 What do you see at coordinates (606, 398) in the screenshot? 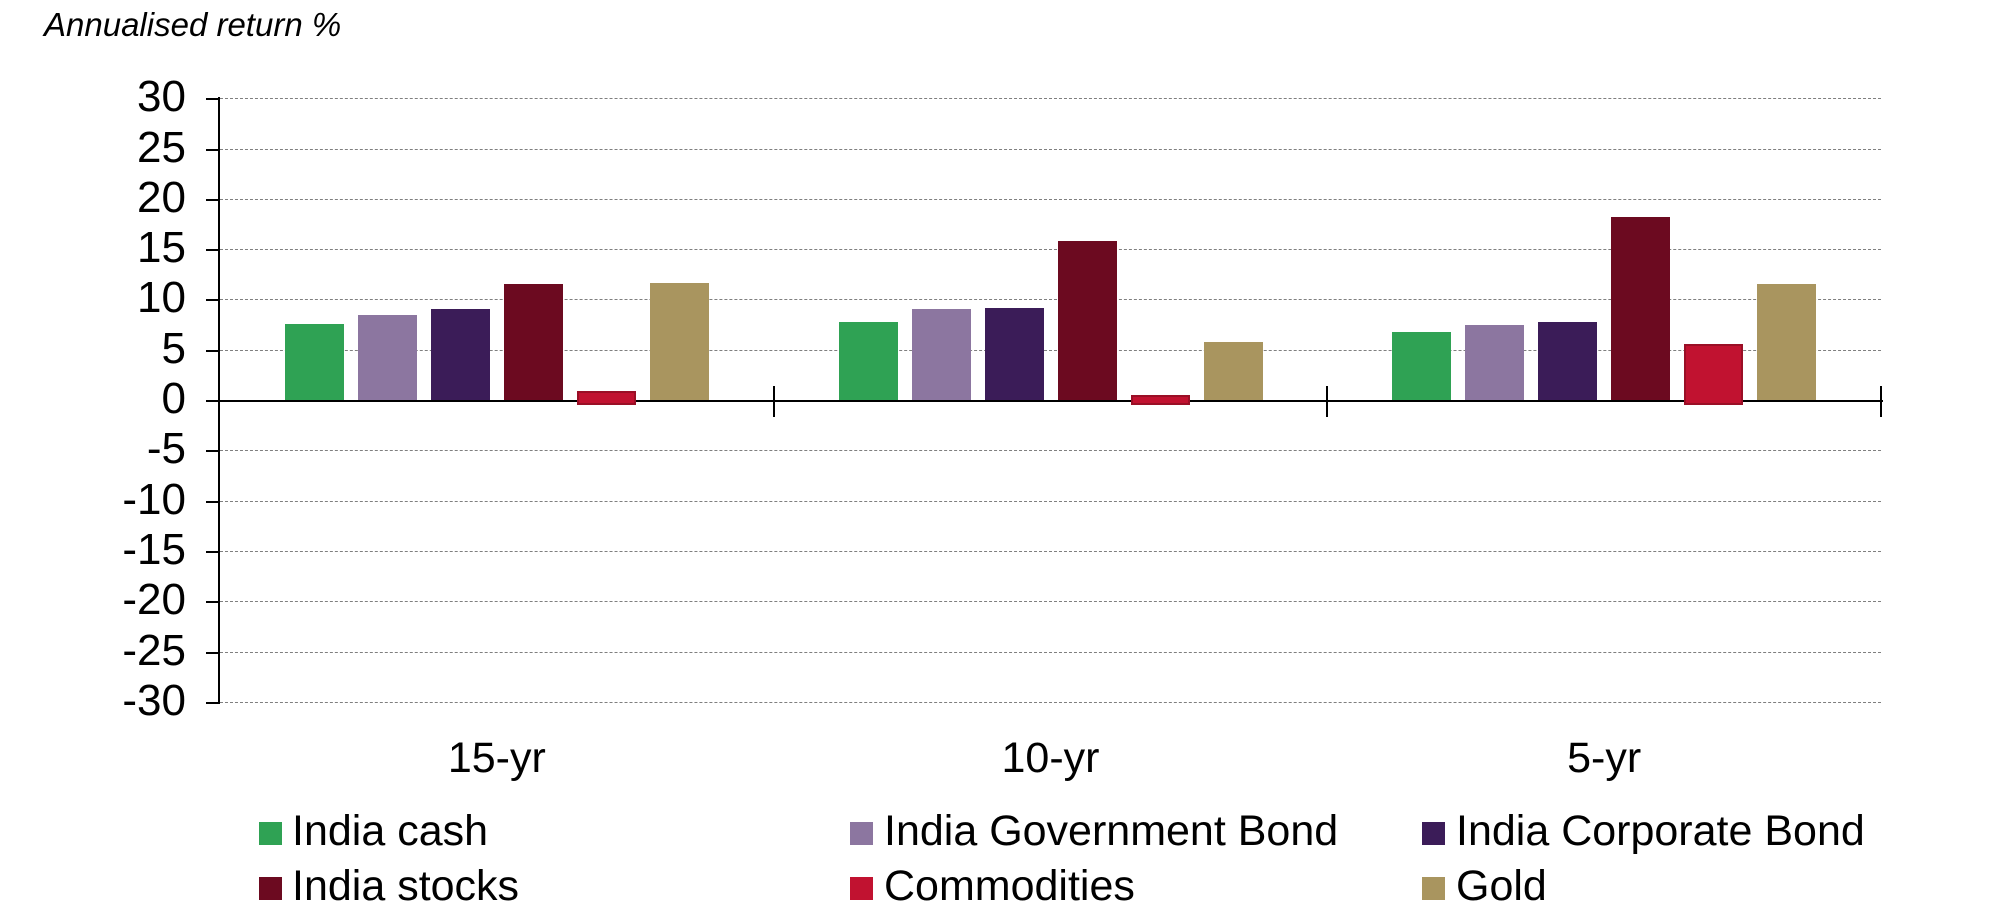
I see `bar-15-yr-commodities` at bounding box center [606, 398].